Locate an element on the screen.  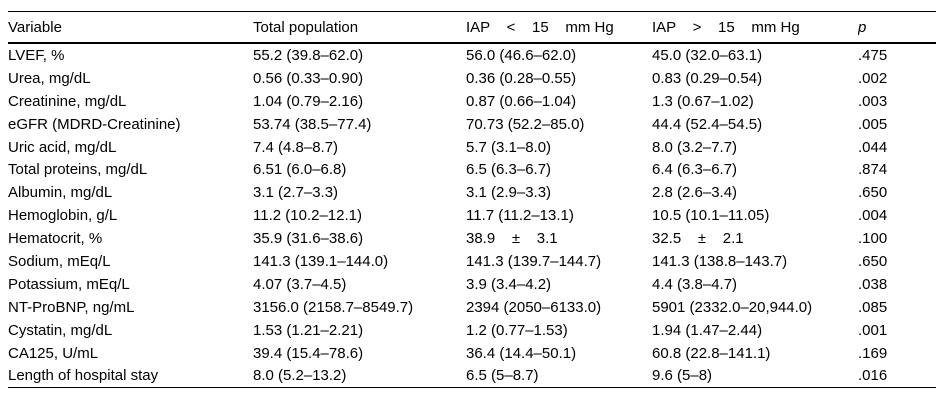
value-cell: 38.9 ± 3.1 is located at coordinates (512, 239).